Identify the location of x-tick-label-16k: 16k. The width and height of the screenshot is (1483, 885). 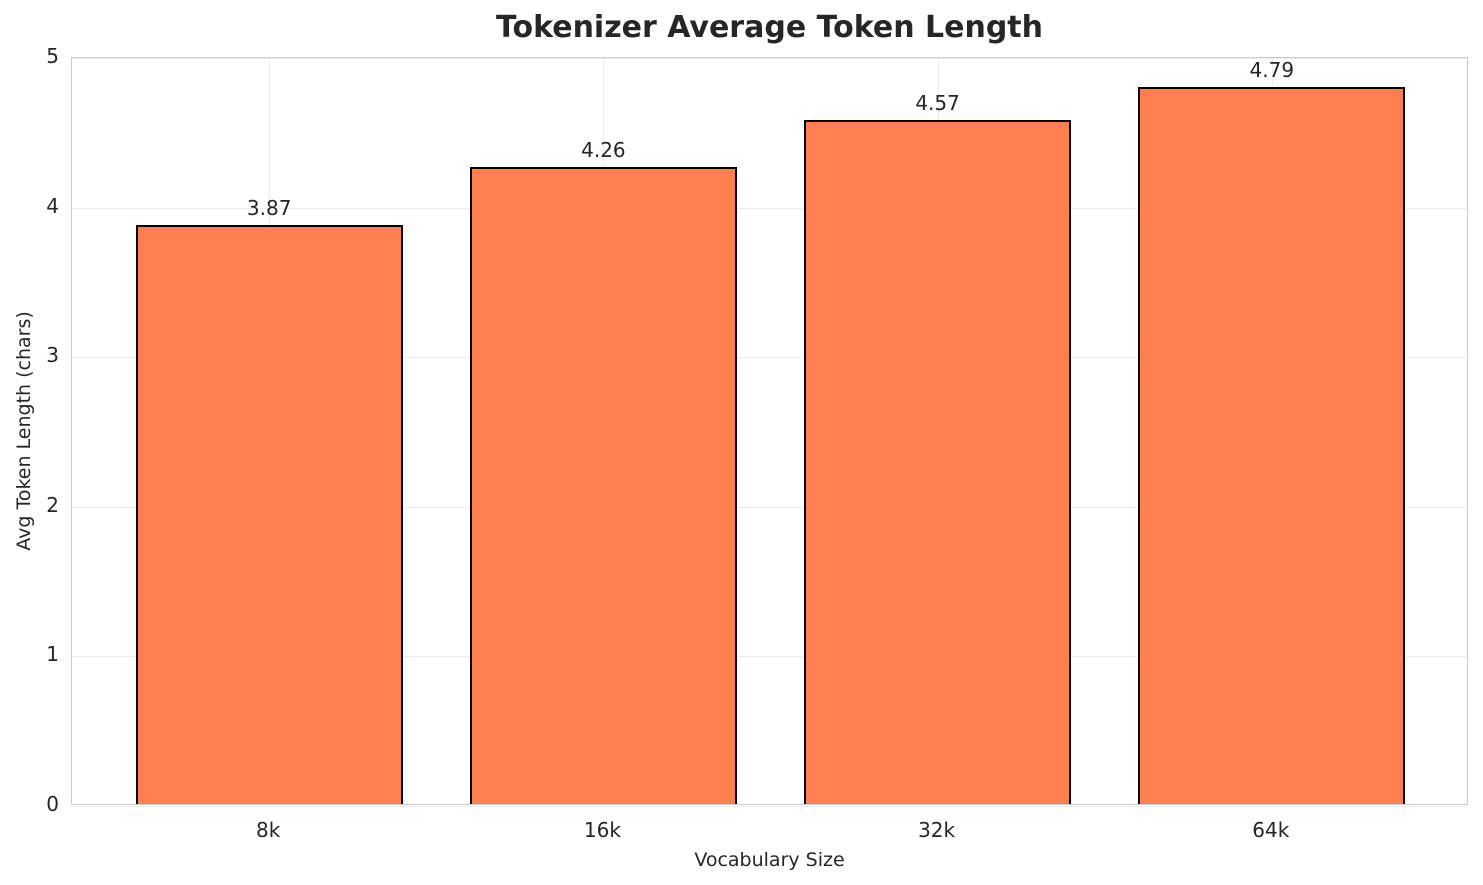
(602, 830).